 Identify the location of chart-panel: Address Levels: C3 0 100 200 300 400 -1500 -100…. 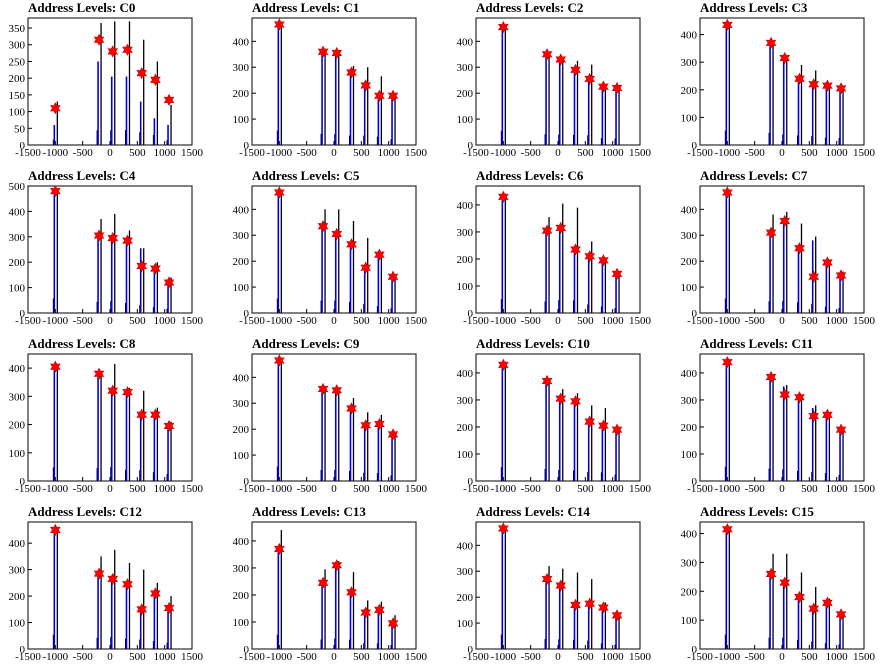
(784, 84).